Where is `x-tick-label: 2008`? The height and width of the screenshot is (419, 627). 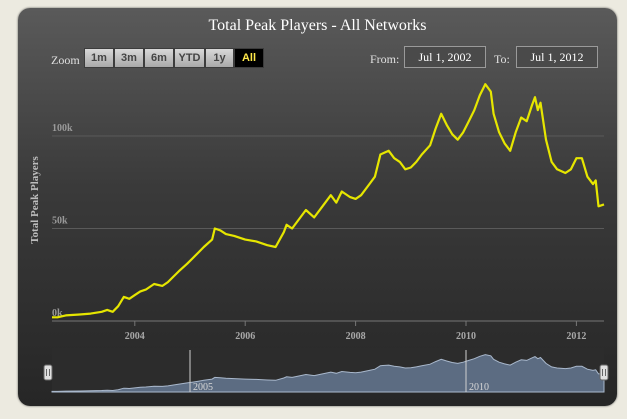
x-tick-label: 2008 is located at coordinates (356, 336).